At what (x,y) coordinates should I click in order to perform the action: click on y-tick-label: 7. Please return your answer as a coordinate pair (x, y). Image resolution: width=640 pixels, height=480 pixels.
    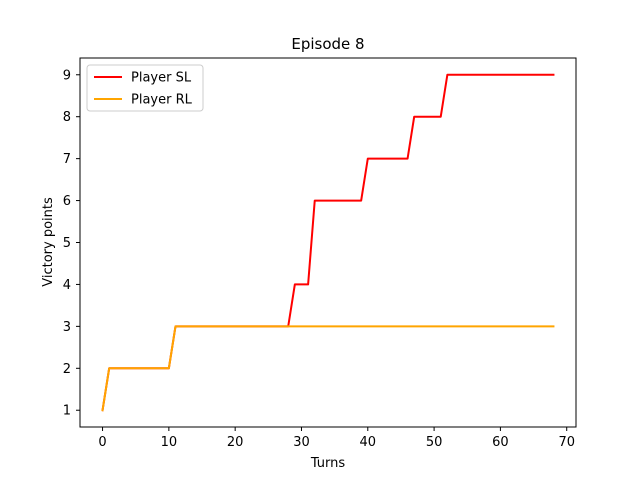
    Looking at the image, I should click on (67, 159).